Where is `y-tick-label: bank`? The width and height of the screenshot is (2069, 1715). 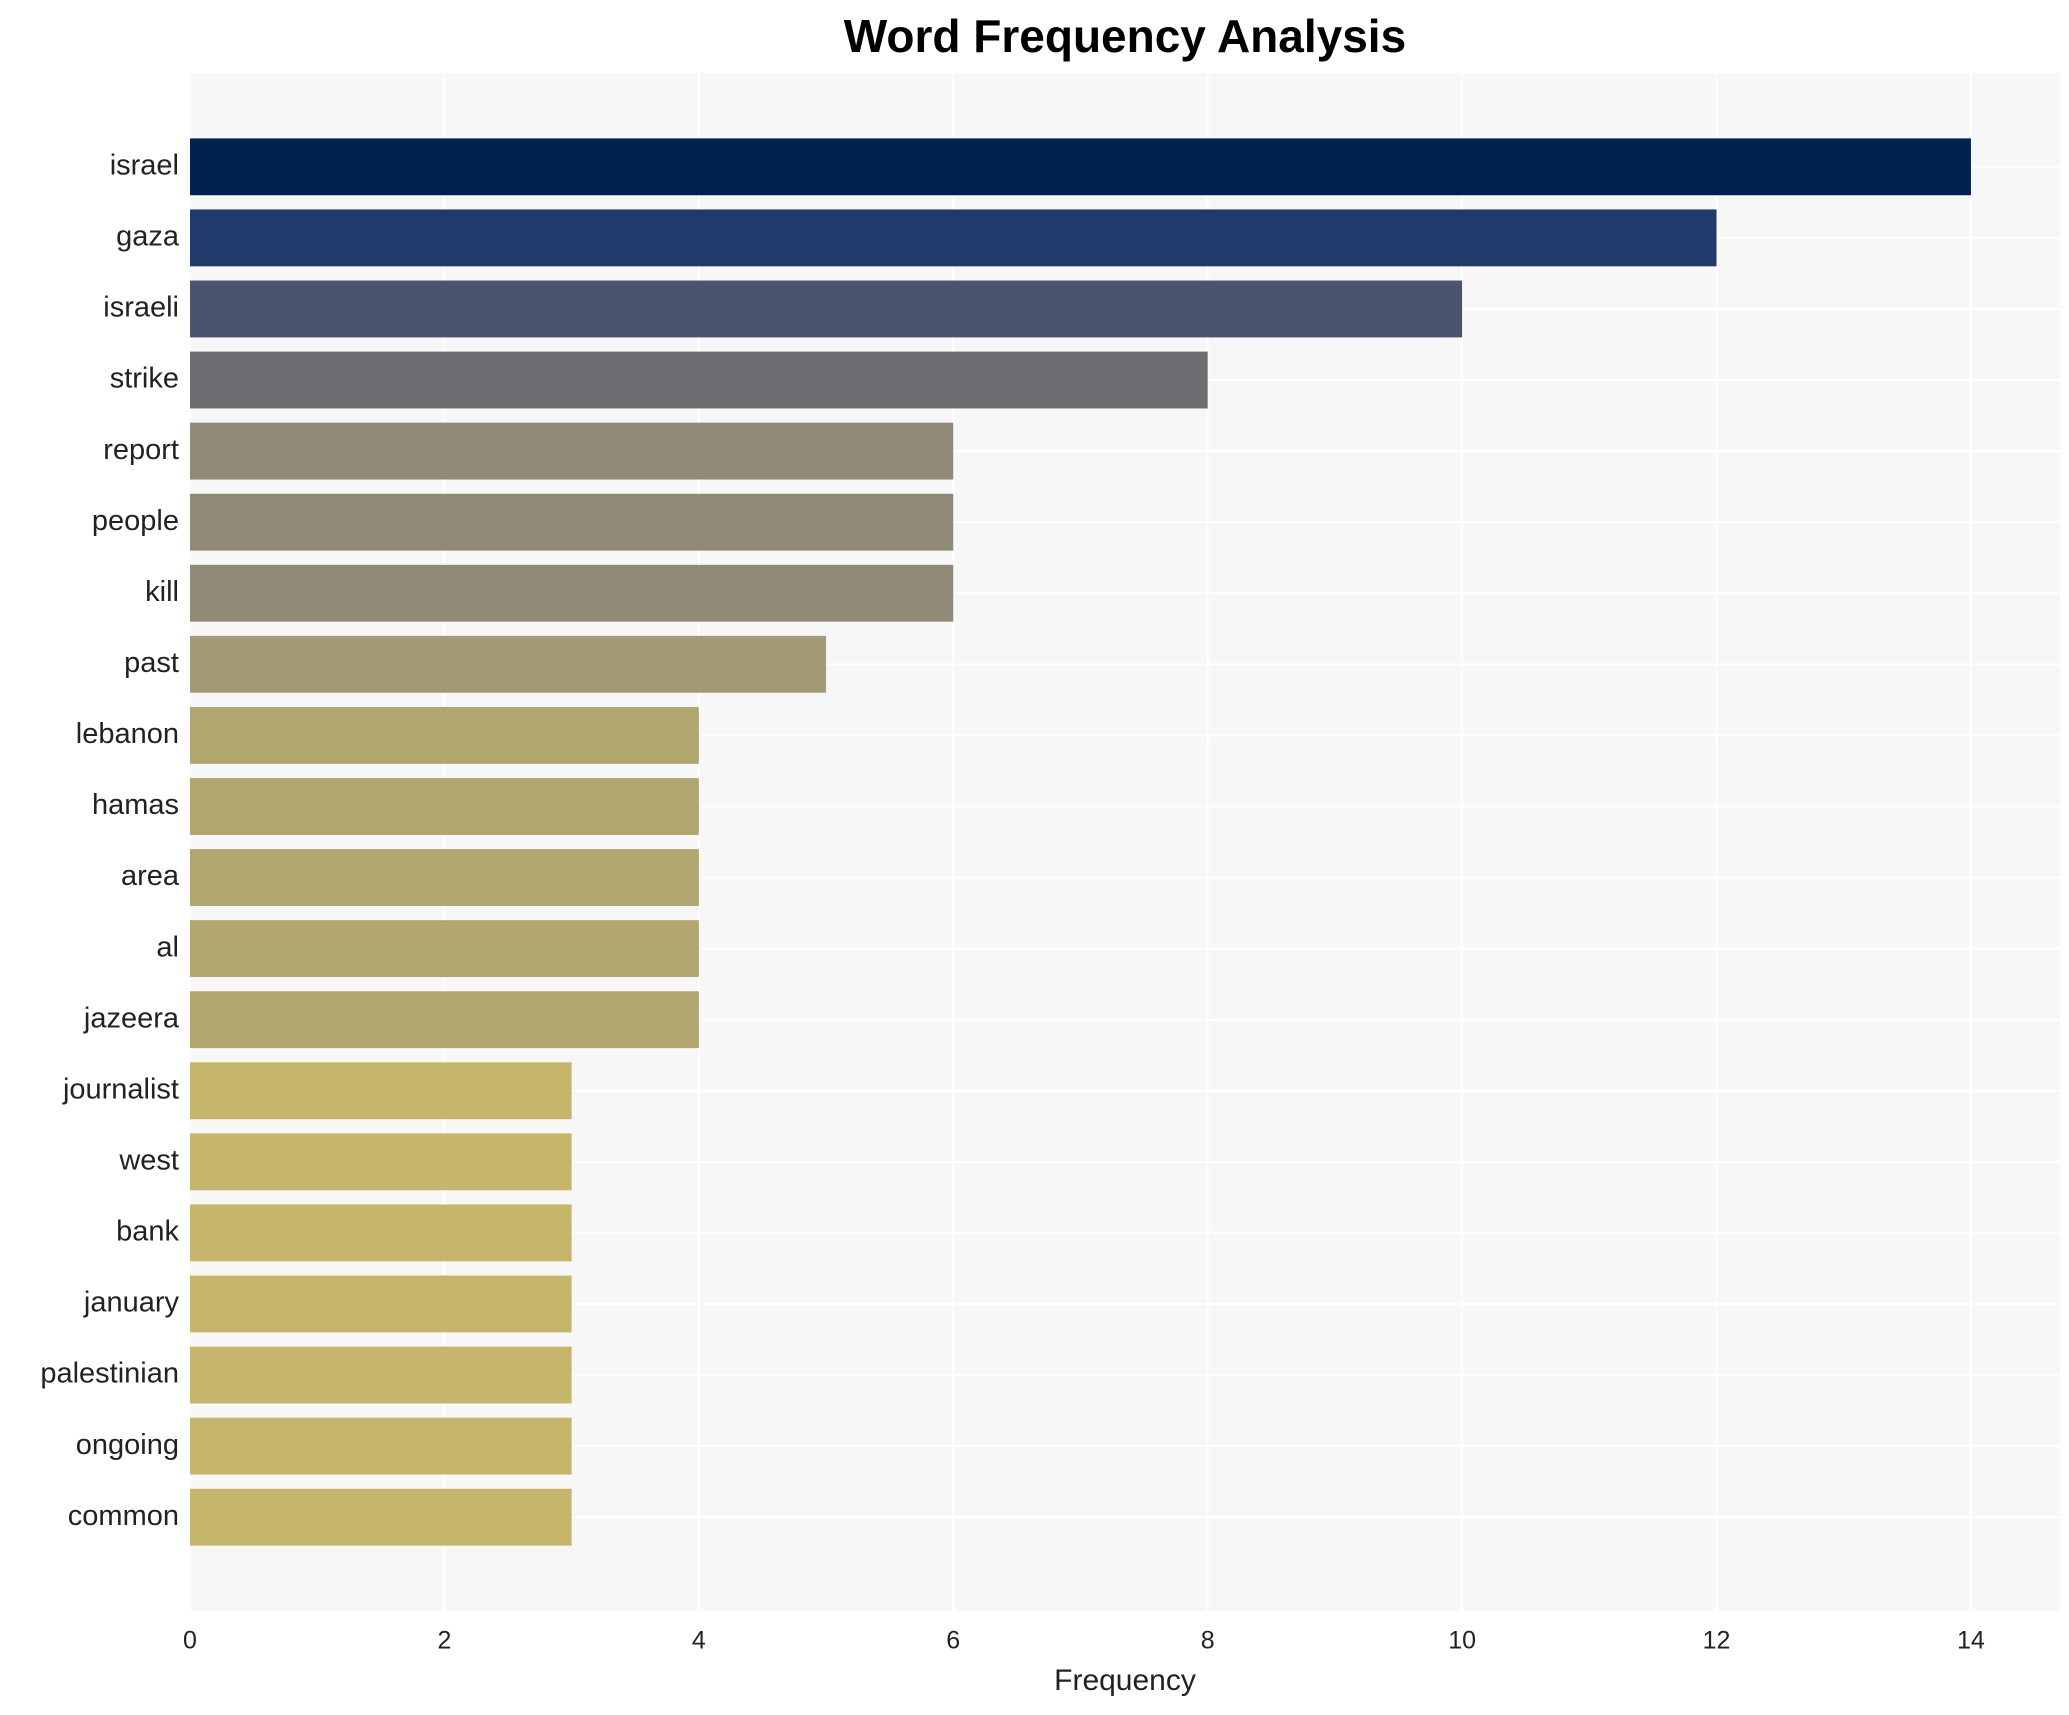 y-tick-label: bank is located at coordinates (147, 1232).